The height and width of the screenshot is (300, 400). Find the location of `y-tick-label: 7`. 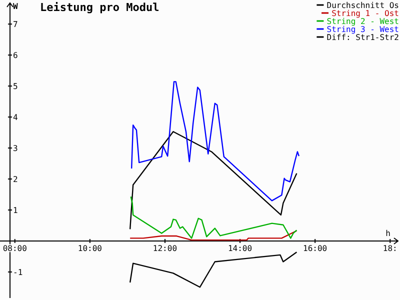

y-tick-label: 7 is located at coordinates (15, 24).